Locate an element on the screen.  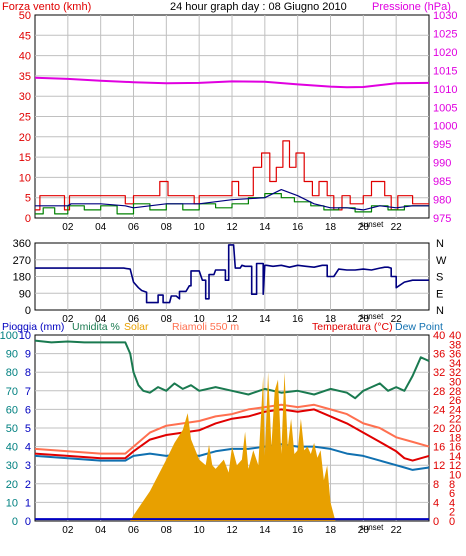
x-tick-label: 02 is located at coordinates (68, 319).